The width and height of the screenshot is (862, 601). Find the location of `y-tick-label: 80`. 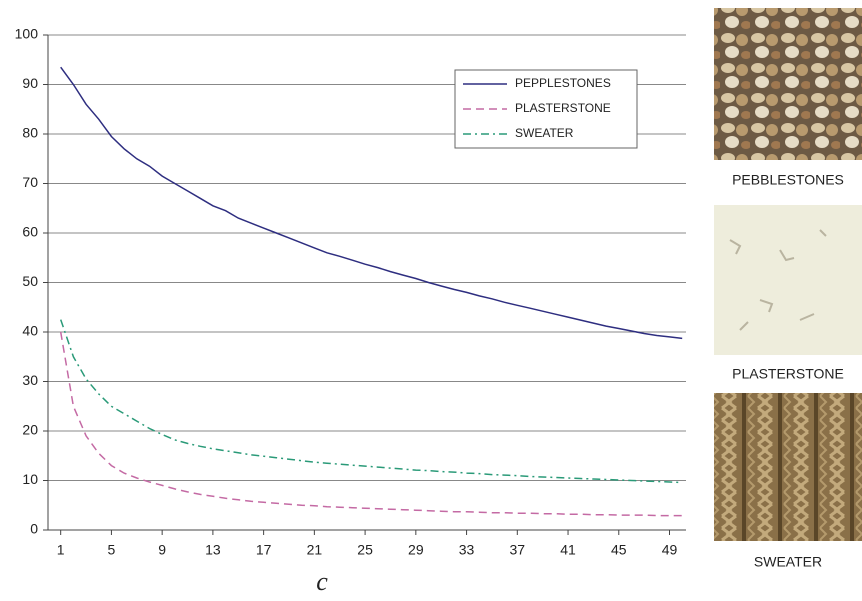

y-tick-label: 80 is located at coordinates (30, 133).